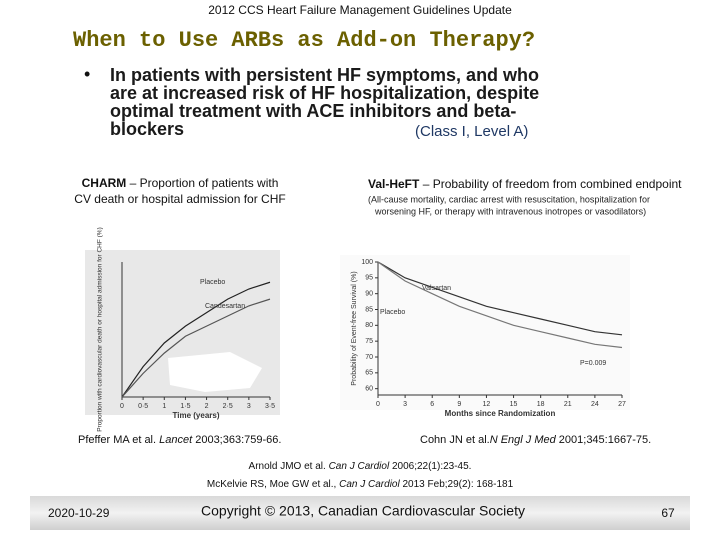  Describe the element at coordinates (147, 129) in the screenshot. I see `bullet-line: blockers` at that location.